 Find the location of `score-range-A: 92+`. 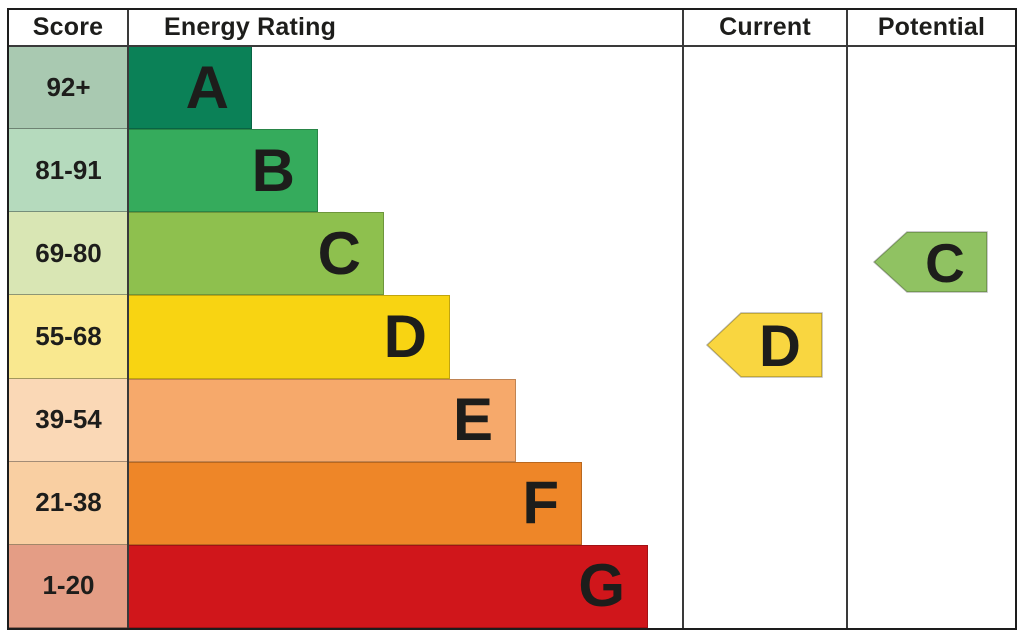

score-range-A: 92+ is located at coordinates (68, 88).